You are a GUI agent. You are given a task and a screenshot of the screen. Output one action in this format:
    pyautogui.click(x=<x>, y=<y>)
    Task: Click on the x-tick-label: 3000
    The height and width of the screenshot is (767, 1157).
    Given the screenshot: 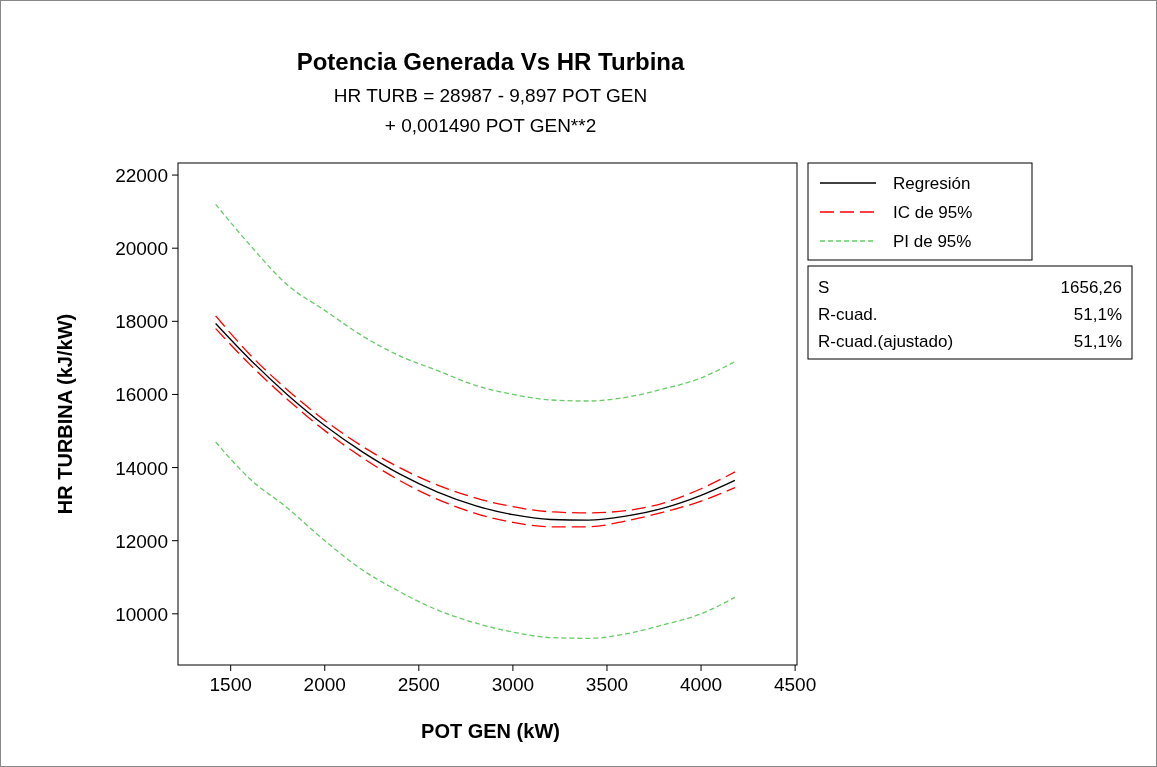 What is the action you would take?
    pyautogui.click(x=513, y=684)
    